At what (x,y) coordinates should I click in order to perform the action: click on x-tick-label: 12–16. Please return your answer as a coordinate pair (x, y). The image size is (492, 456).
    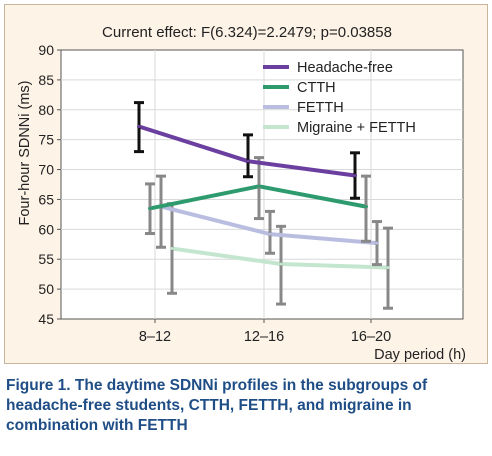
    Looking at the image, I should click on (264, 337).